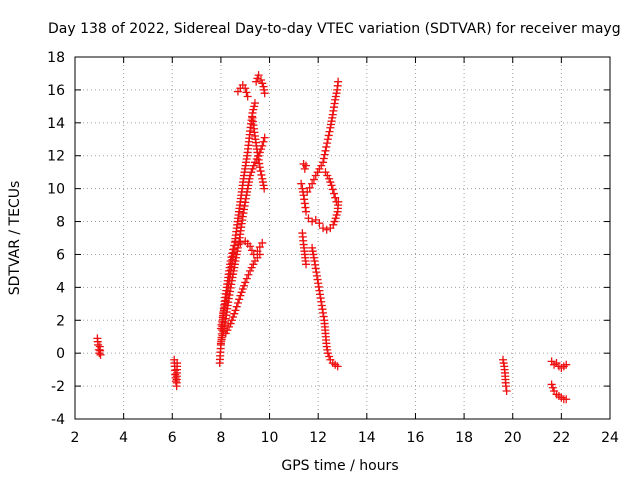  Describe the element at coordinates (416, 438) in the screenshot. I see `x-tick-label: 16` at that location.